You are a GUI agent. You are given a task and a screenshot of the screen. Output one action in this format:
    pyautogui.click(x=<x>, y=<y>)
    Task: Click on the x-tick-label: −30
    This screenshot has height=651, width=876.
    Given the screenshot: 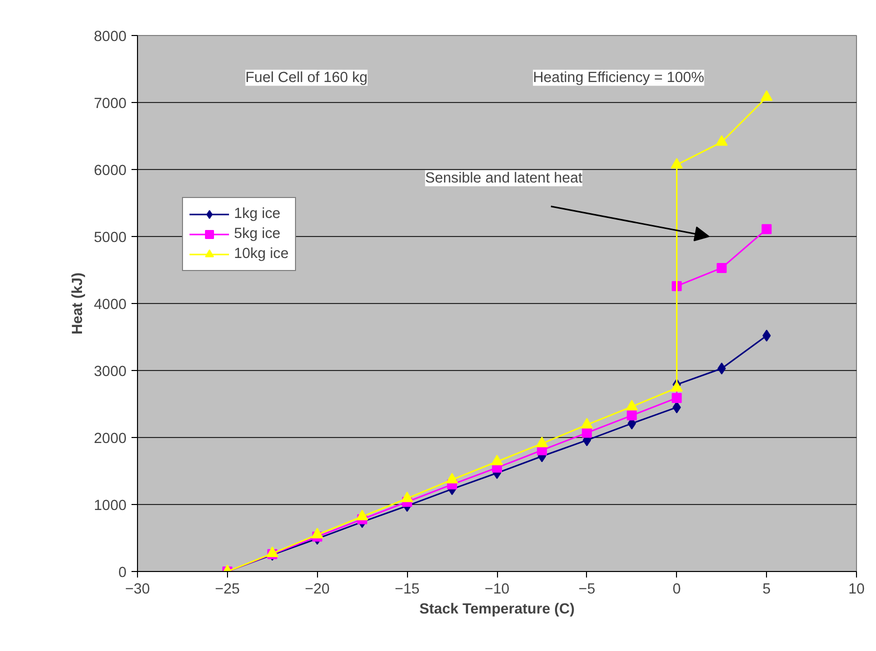 What is the action you would take?
    pyautogui.click(x=137, y=590)
    